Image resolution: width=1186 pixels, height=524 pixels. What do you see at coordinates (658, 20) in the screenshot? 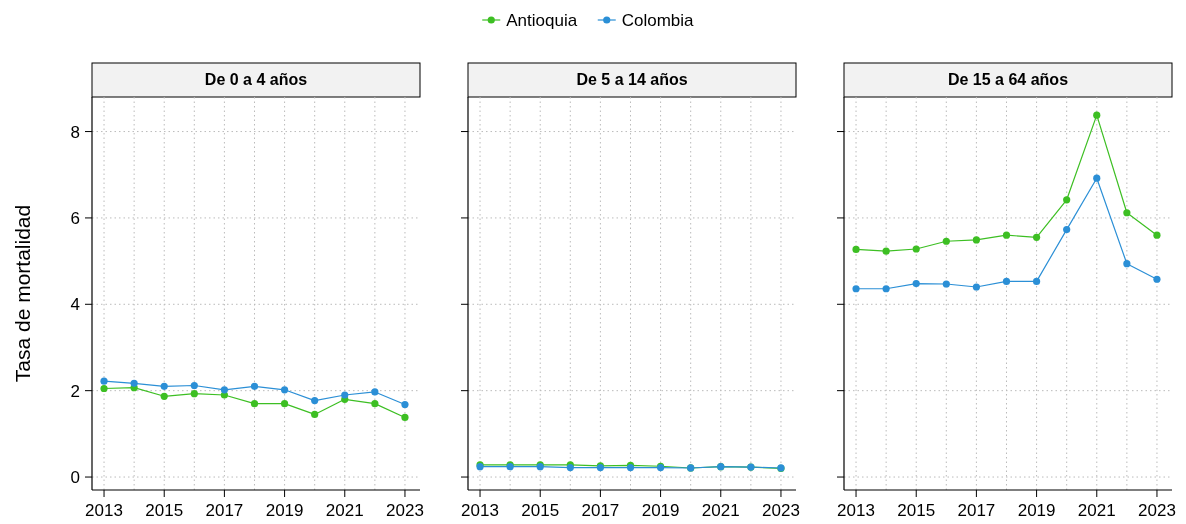
I see `legend-label: Colombia` at bounding box center [658, 20].